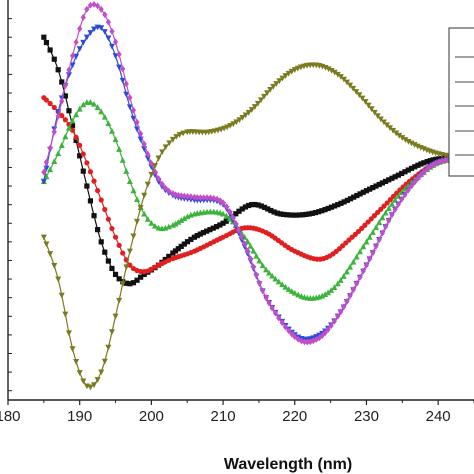 The height and width of the screenshot is (474, 474). I want to click on legend-box, so click(461, 102).